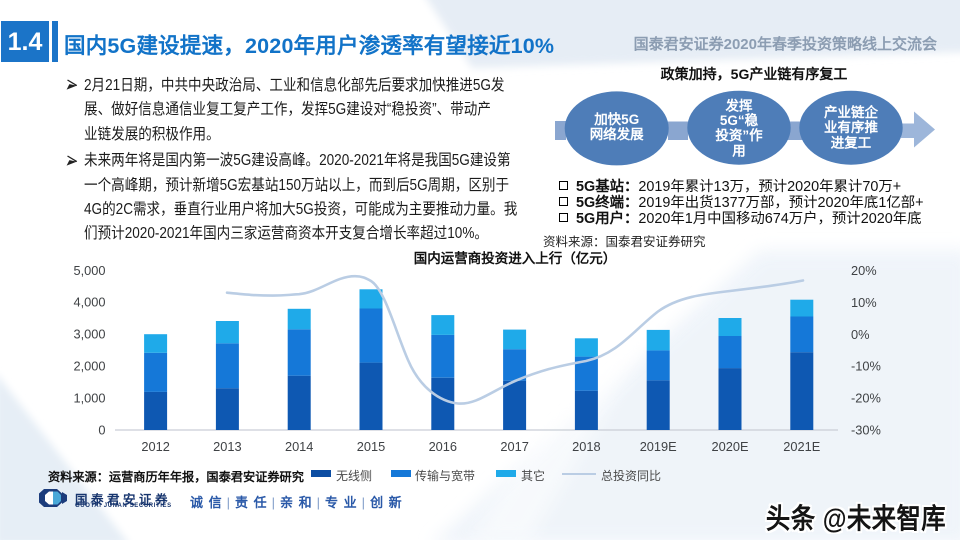  I want to click on svg-text: 2013, so click(227, 446).